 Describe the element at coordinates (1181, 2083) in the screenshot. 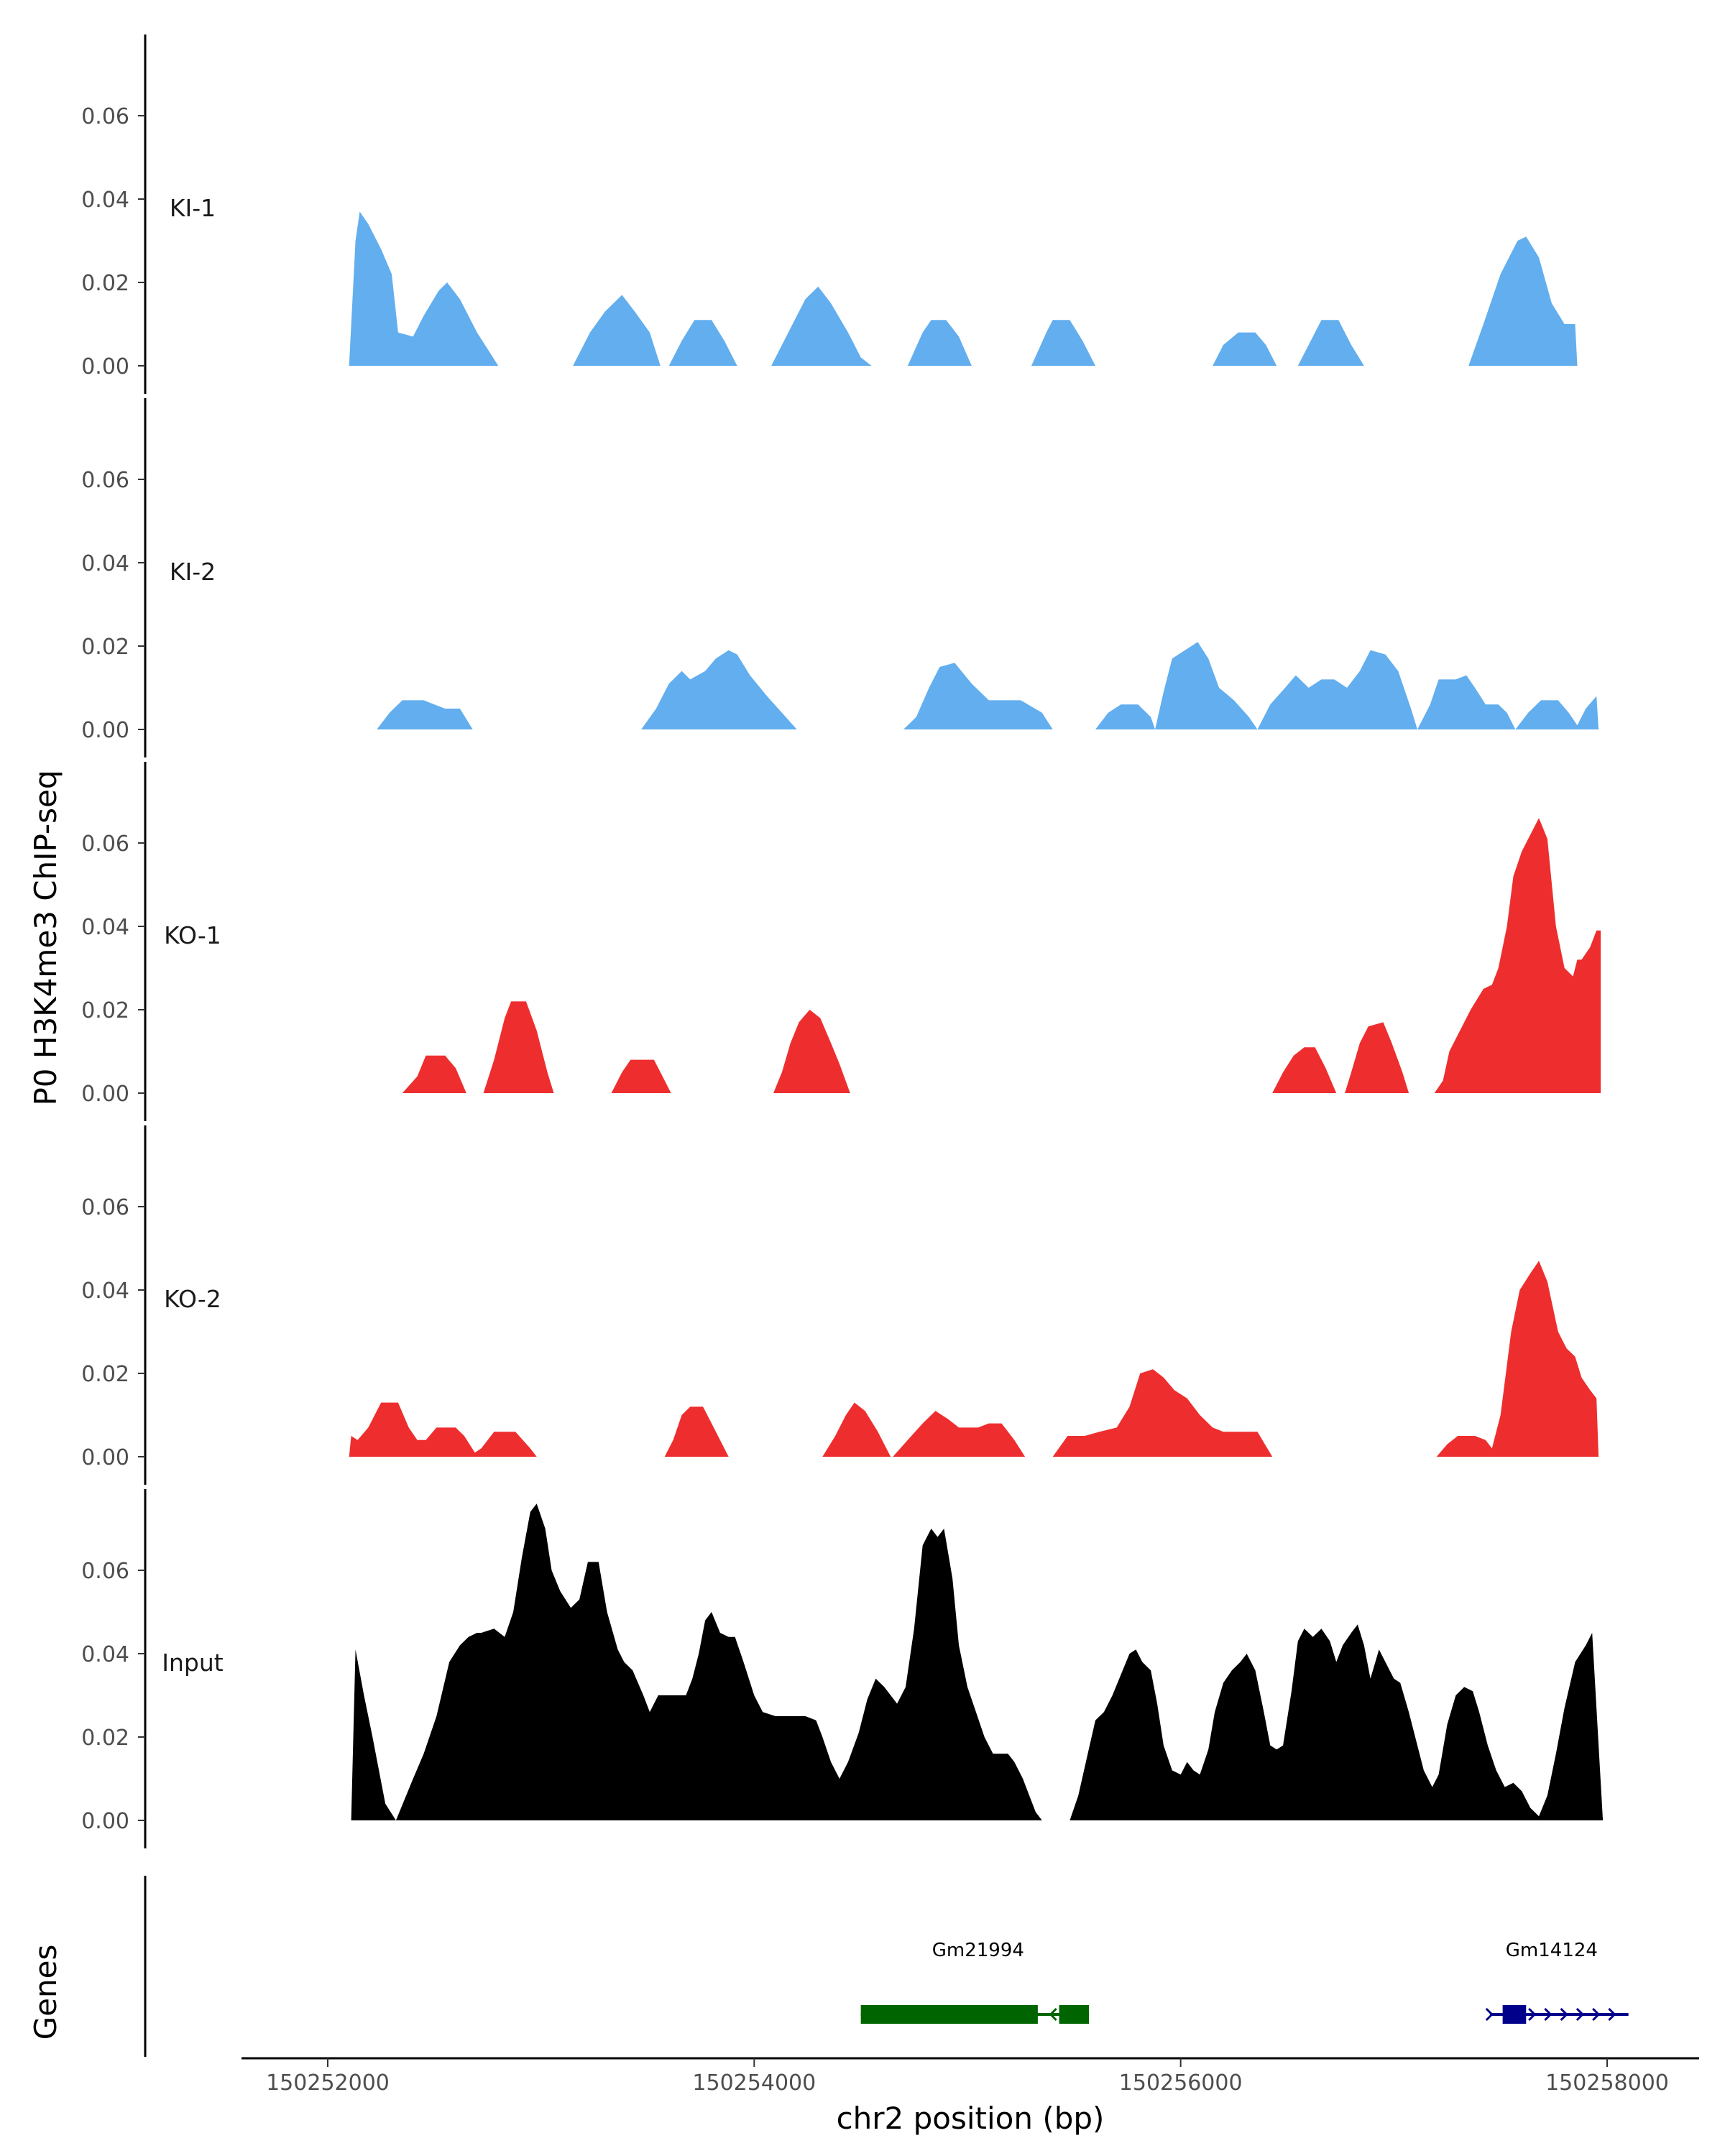

I see `x-tick-label: 150256000` at that location.